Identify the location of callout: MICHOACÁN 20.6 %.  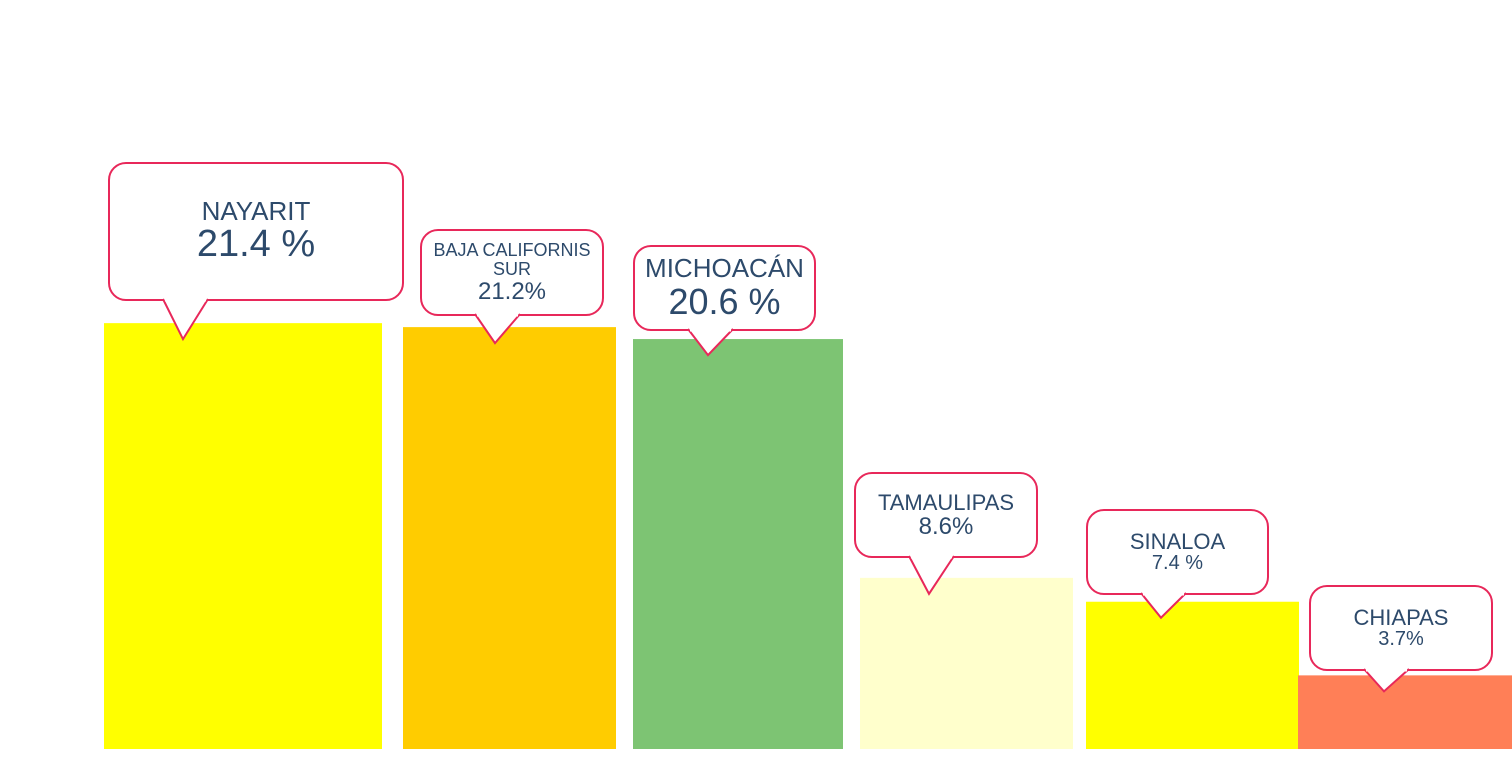
(724, 288).